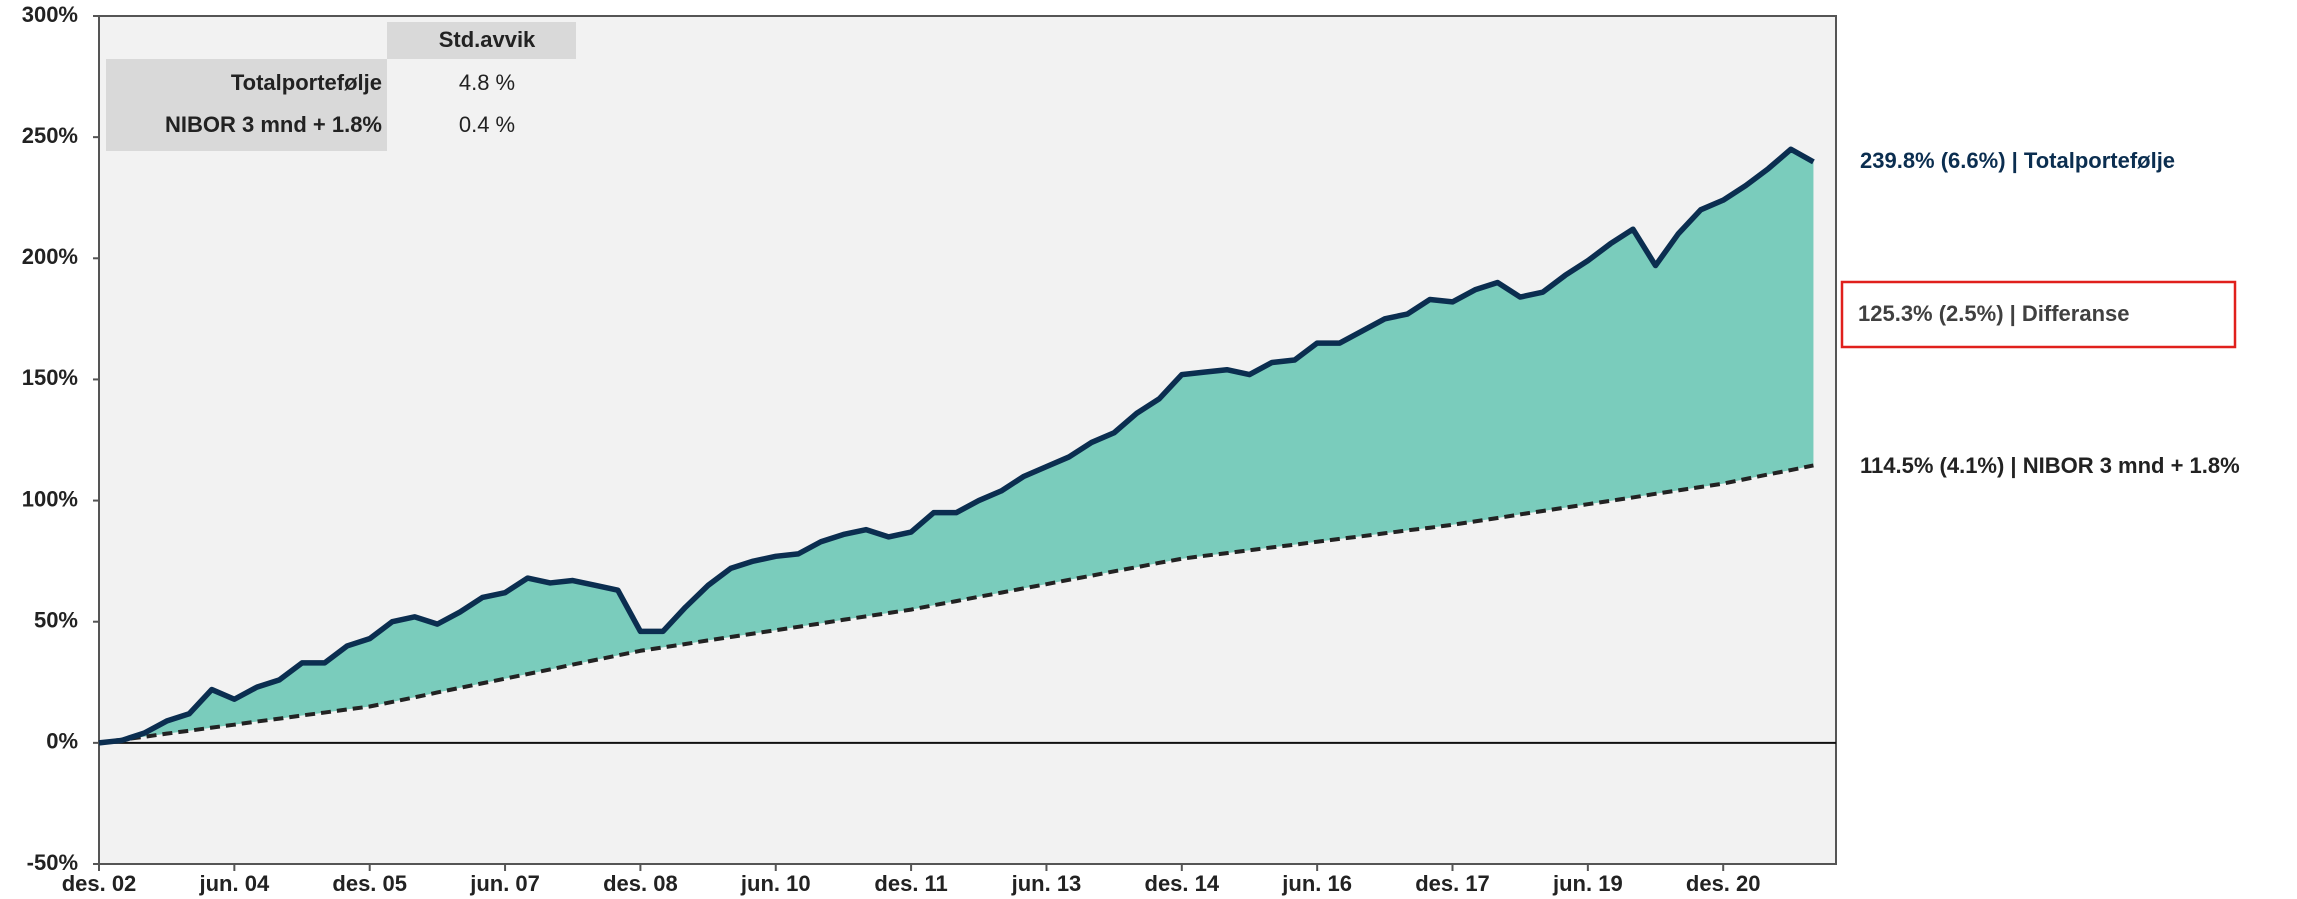 The width and height of the screenshot is (2297, 899). Describe the element at coordinates (52, 862) in the screenshot. I see `y-tick-label: -50%` at that location.